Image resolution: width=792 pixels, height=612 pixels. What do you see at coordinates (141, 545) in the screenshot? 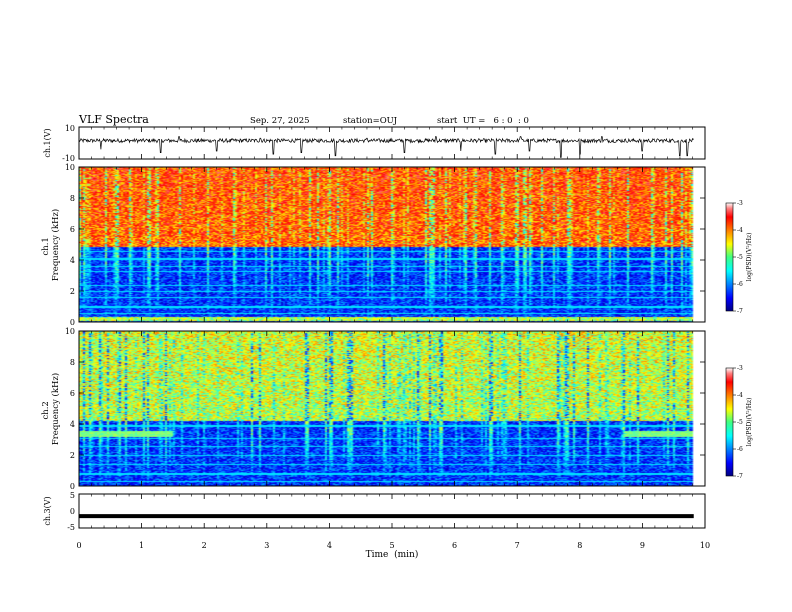
I see `xtick-label-1: 1` at bounding box center [141, 545].